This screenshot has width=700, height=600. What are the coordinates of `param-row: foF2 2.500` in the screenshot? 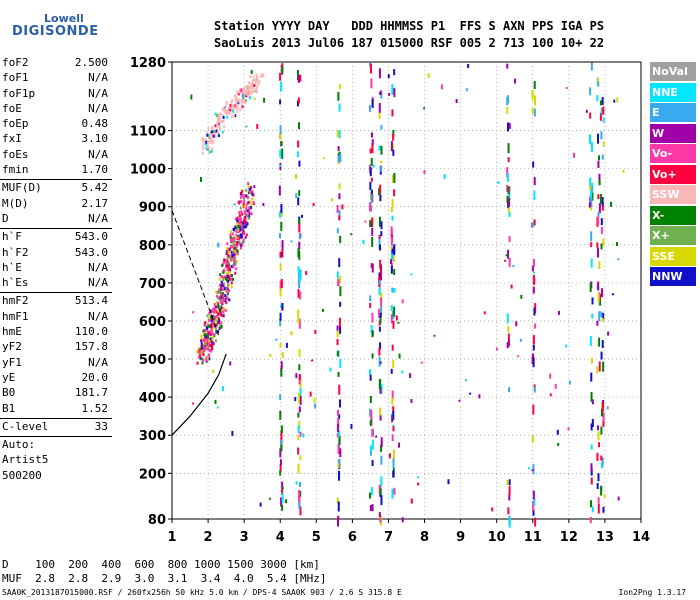 It's located at (56, 63).